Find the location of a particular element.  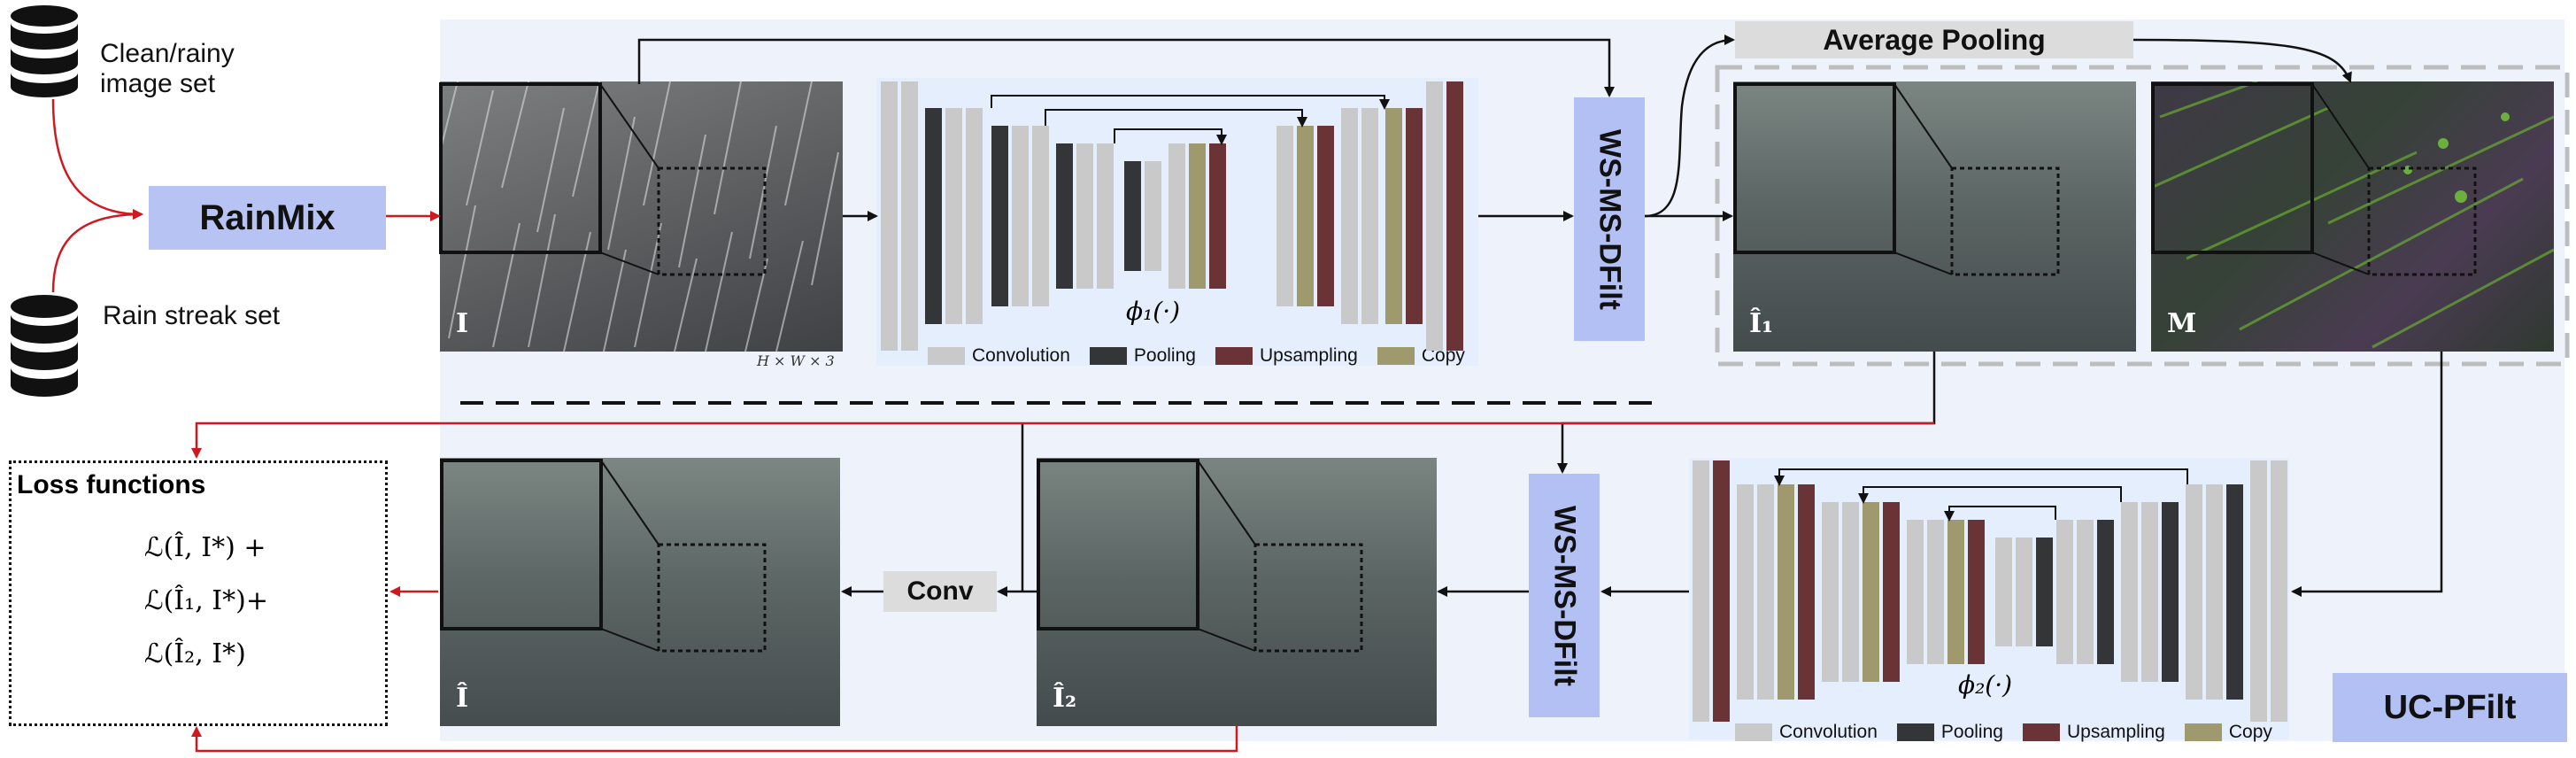

ws-ms-dfilt-bottom-block: WS-MS-DFilt is located at coordinates (1564, 595).